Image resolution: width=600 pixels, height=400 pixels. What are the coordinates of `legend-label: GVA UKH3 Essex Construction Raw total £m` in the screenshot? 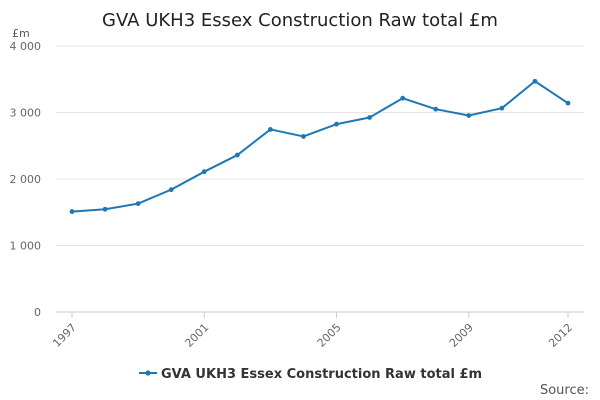 It's located at (321, 374).